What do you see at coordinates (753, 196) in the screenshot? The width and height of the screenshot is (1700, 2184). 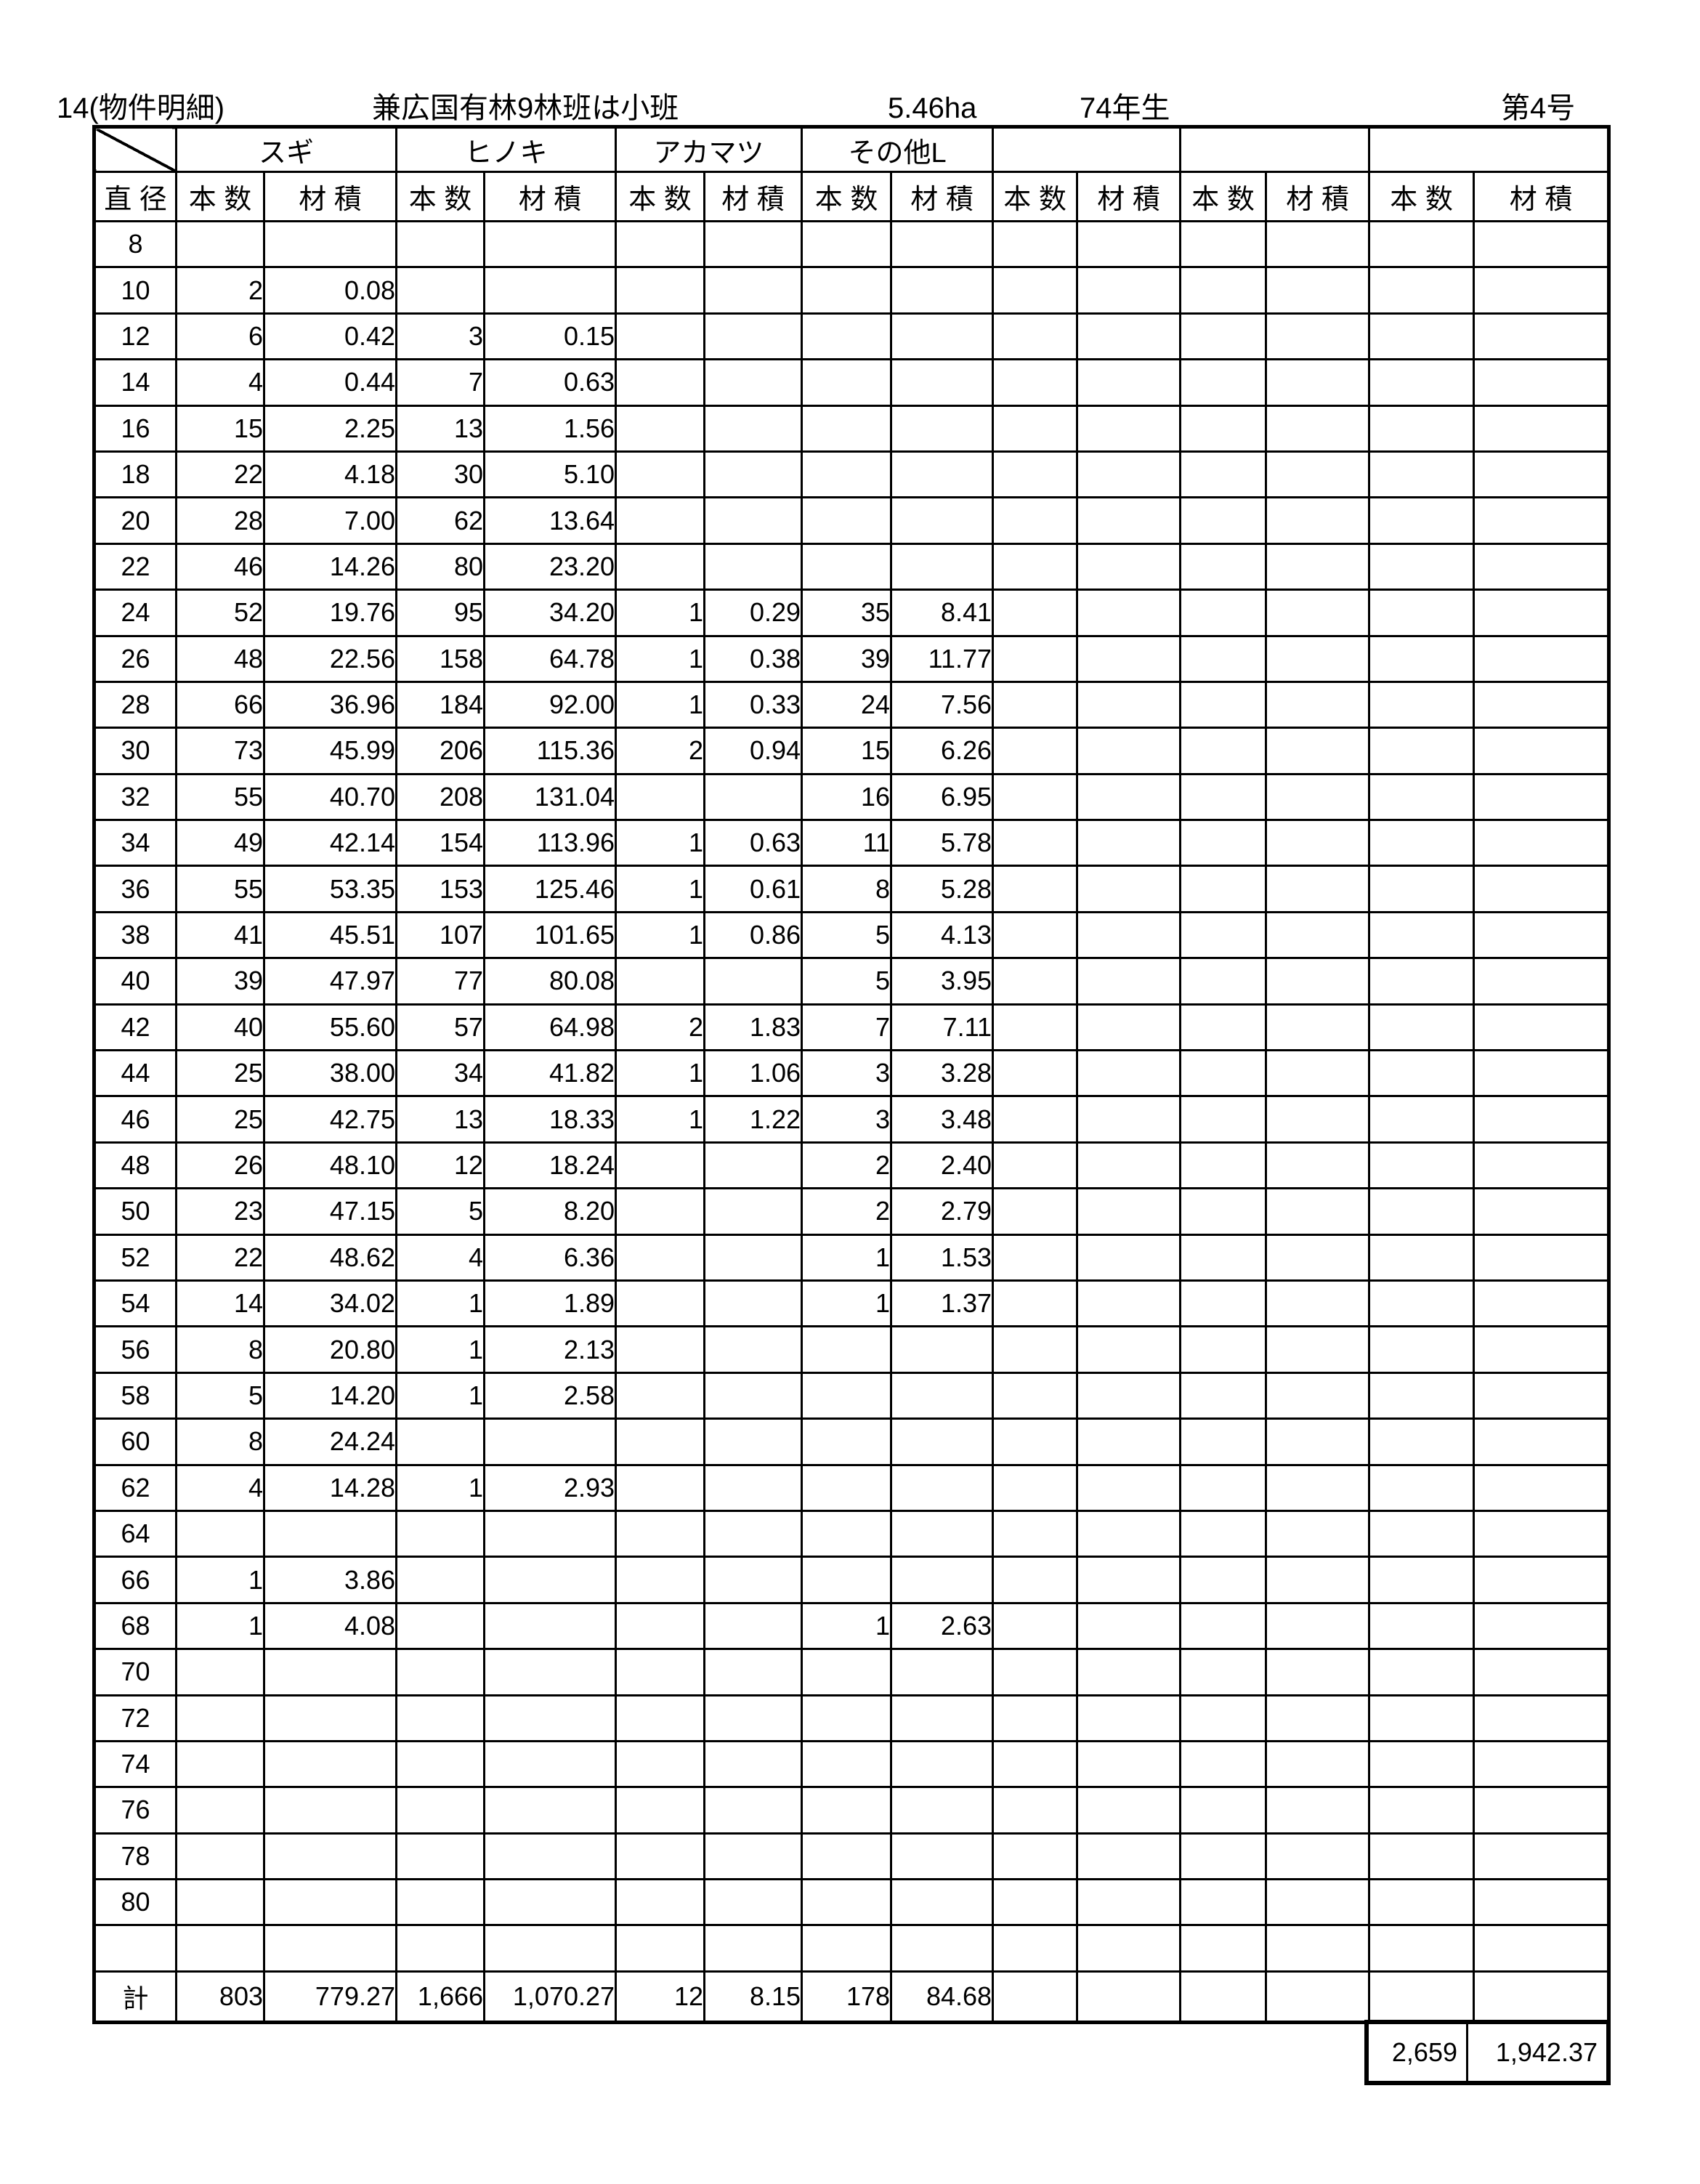 I see `volume-header: 材 積` at bounding box center [753, 196].